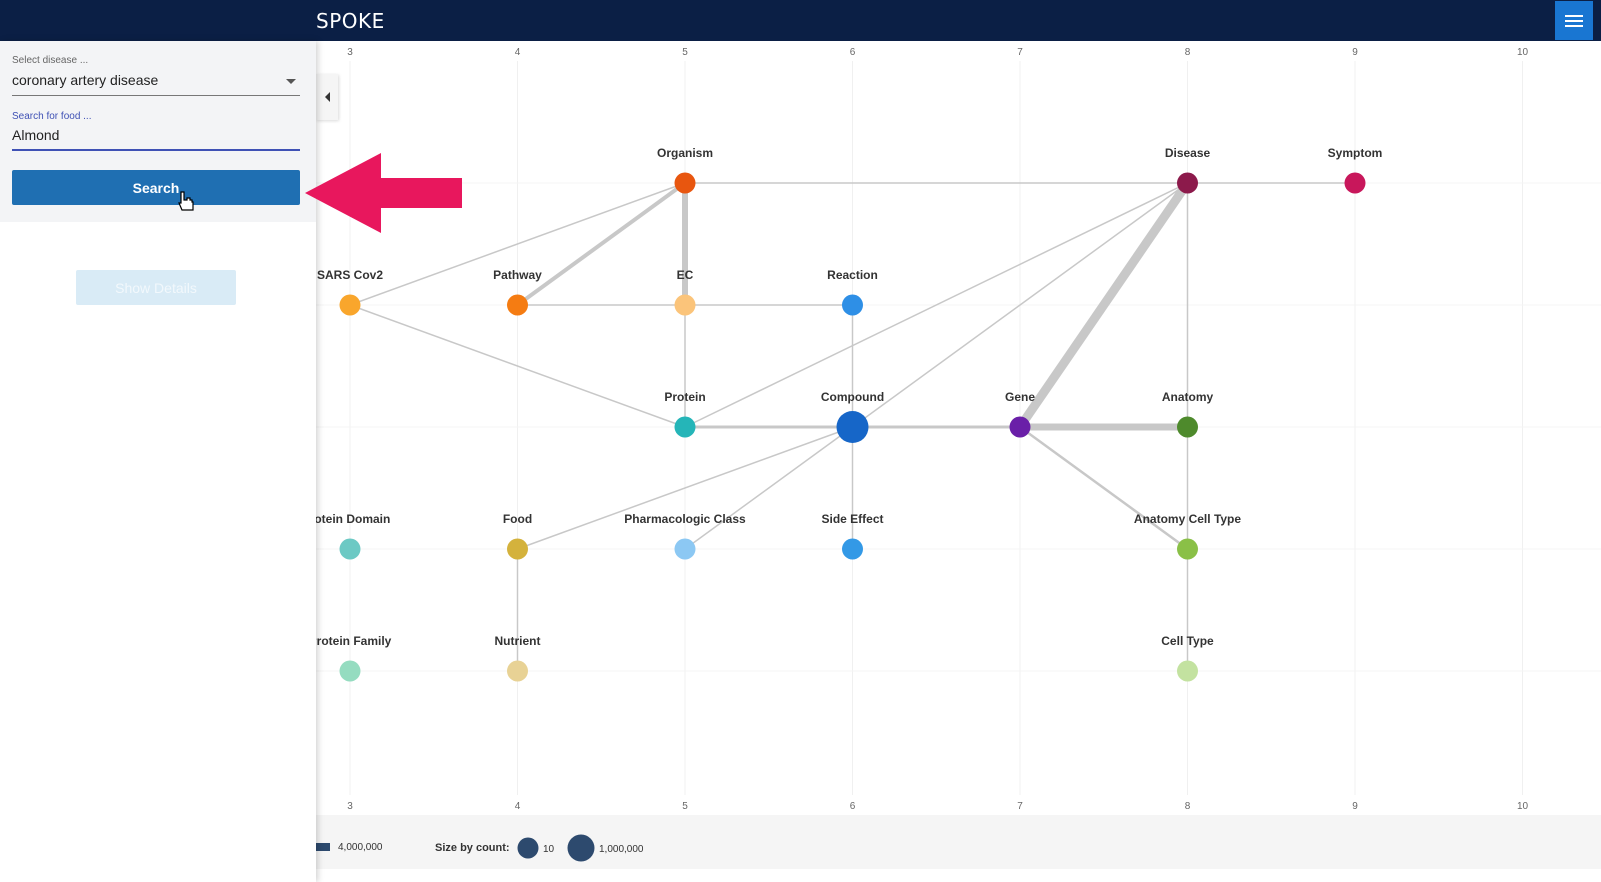 This screenshot has width=1601, height=882. I want to click on chevron-left-icon, so click(327, 97).